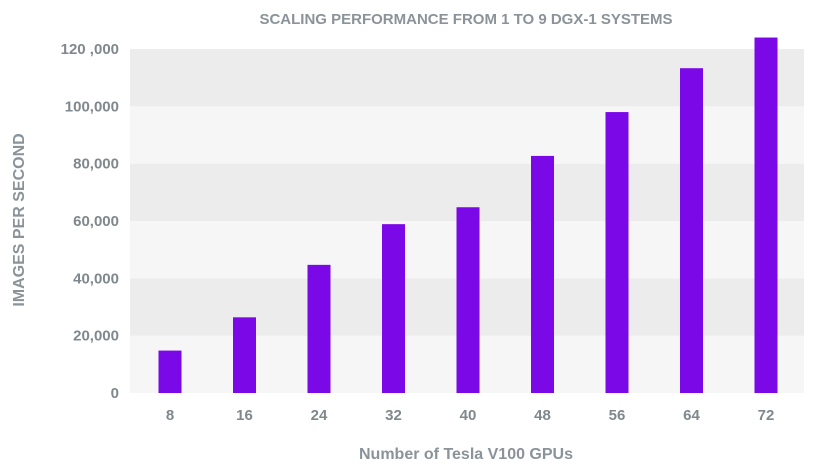 The image size is (815, 472). Describe the element at coordinates (96, 336) in the screenshot. I see `y-tick-label: 20,000` at that location.